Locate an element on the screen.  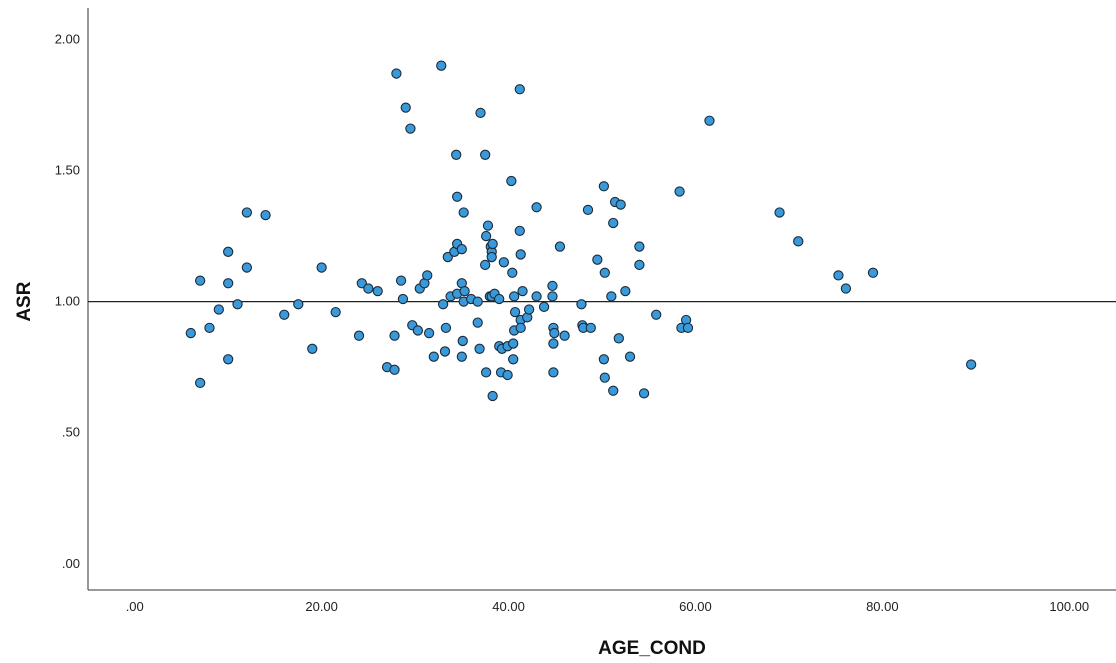
y-tick-label-2: 1.00 is located at coordinates (67, 301).